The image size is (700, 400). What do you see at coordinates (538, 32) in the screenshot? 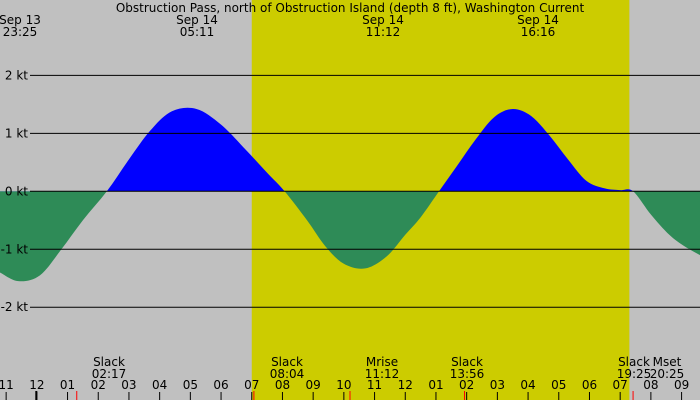
I see `top-time-label: 16:16` at bounding box center [538, 32].